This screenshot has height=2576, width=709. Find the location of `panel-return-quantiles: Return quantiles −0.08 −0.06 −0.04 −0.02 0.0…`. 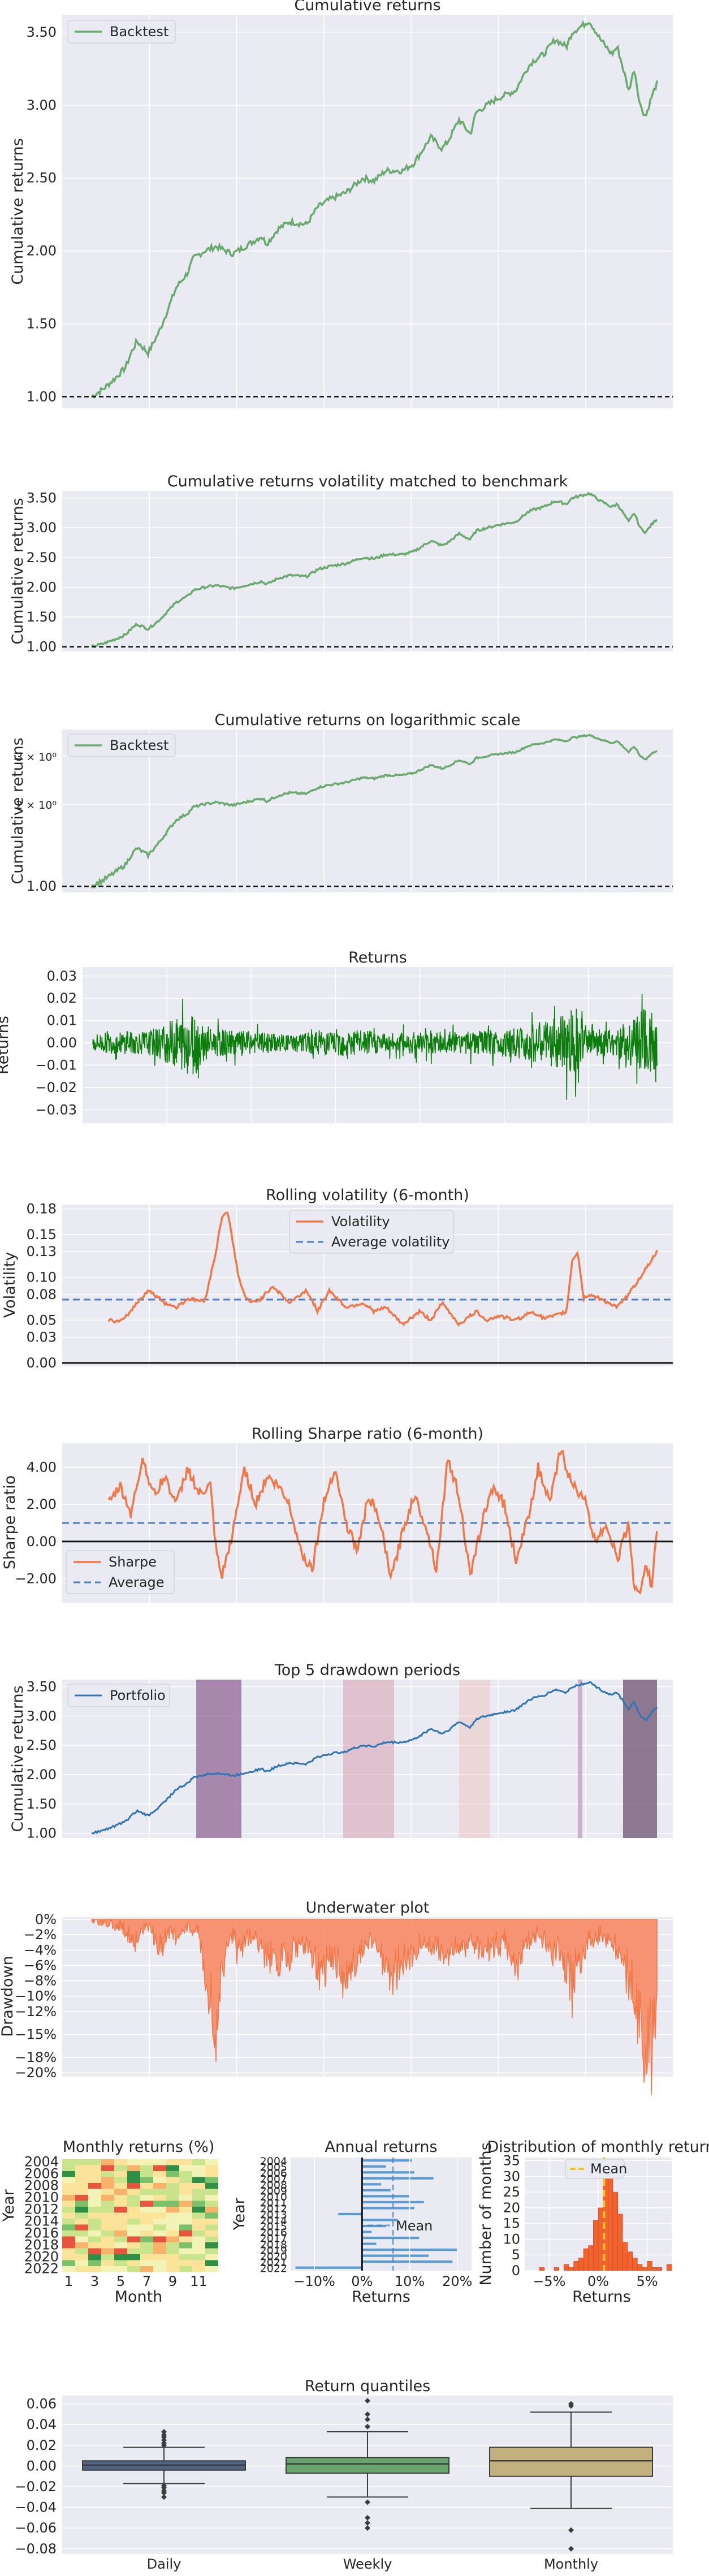

panel-return-quantiles: Return quantiles −0.08 −0.06 −0.04 −0.02 0.0… is located at coordinates (344, 2474).